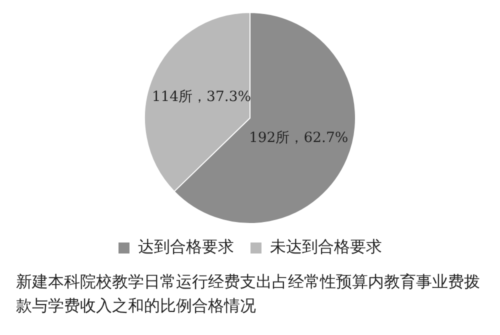  What do you see at coordinates (326, 246) in the screenshot?
I see `legend-label: 未达到合格要求` at bounding box center [326, 246].